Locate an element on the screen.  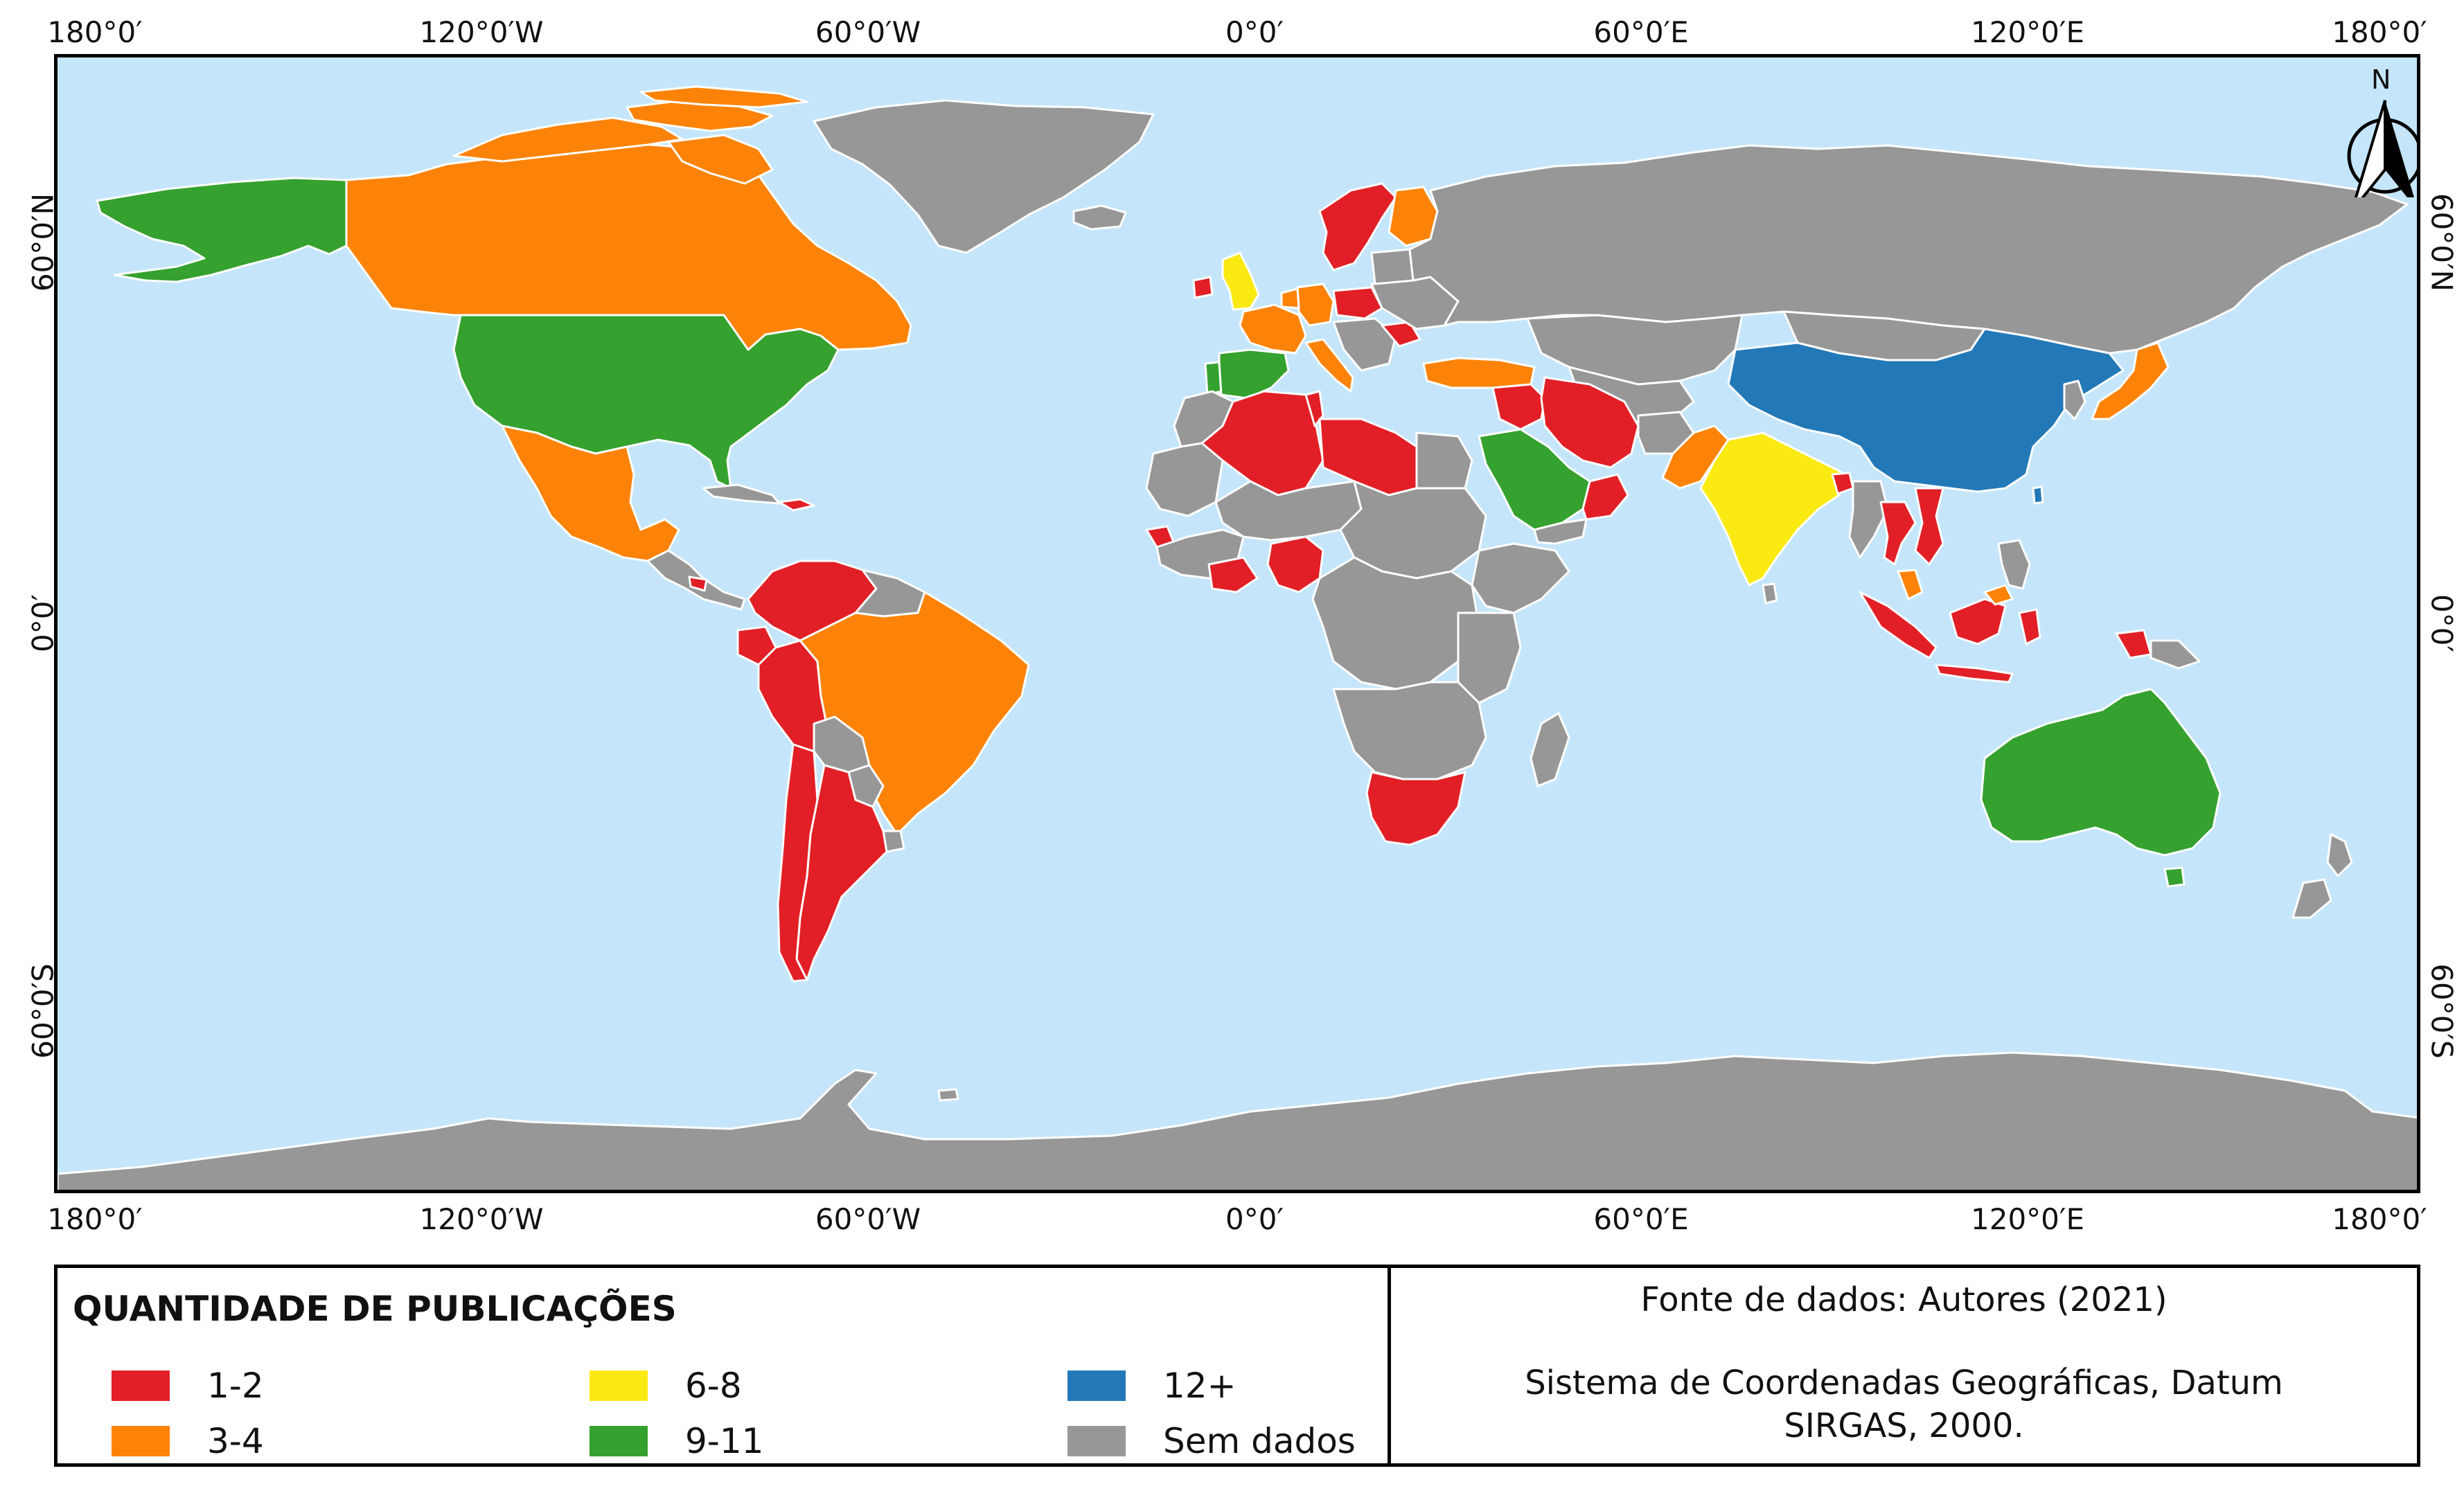
country-china is located at coordinates (1926, 411).